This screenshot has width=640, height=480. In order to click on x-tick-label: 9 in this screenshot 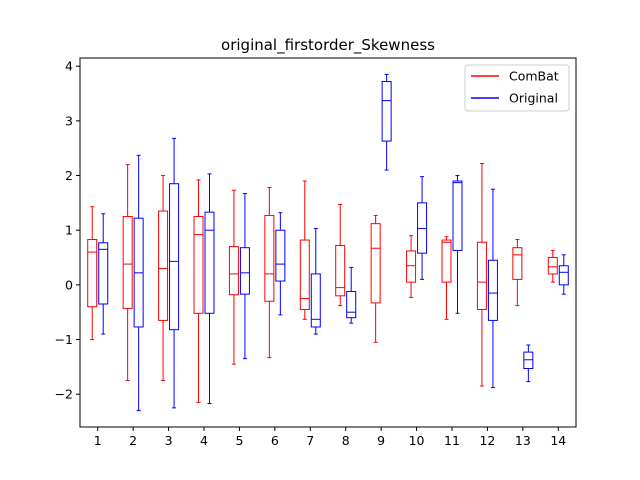, I will do `click(381, 440)`.